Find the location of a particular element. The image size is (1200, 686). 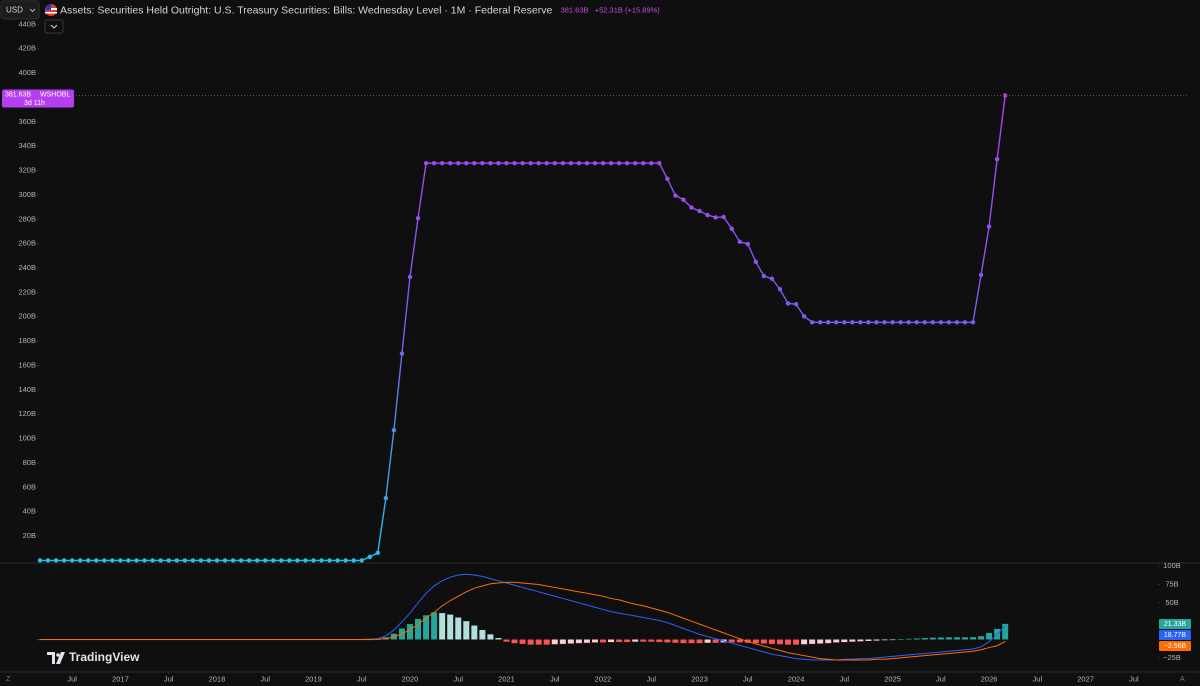

indicator-badge is located at coordinates (1175, 635).